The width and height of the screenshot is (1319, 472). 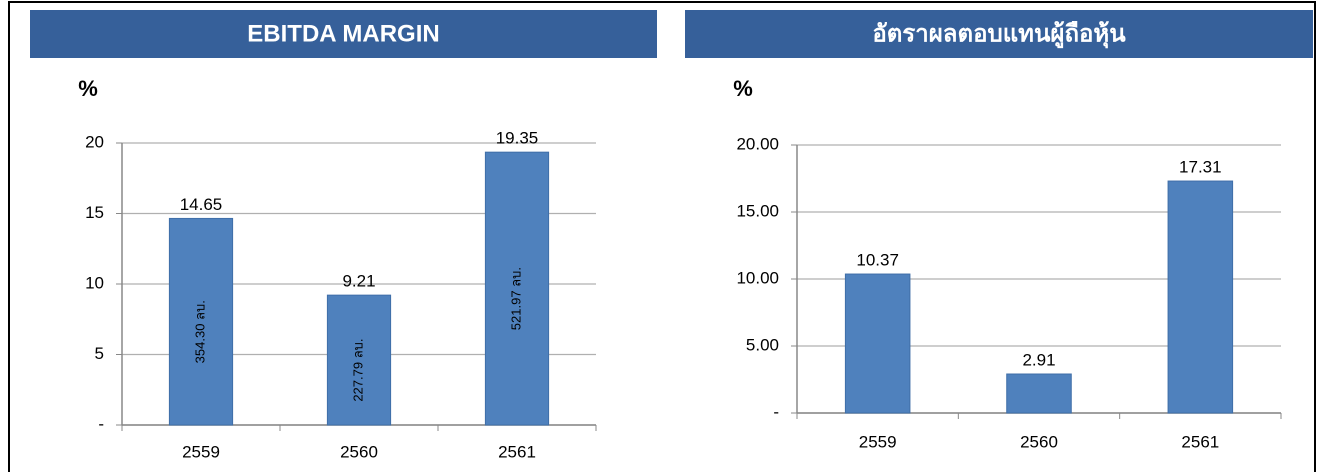 What do you see at coordinates (94, 282) in the screenshot?
I see `y-tick-label: 10` at bounding box center [94, 282].